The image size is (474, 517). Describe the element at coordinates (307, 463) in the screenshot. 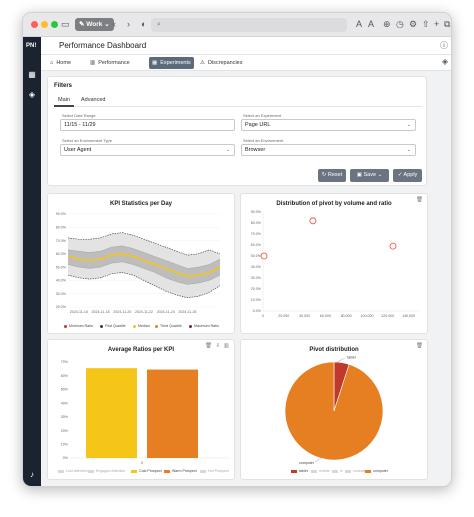

I see `pie-label-computer: computer` at that location.